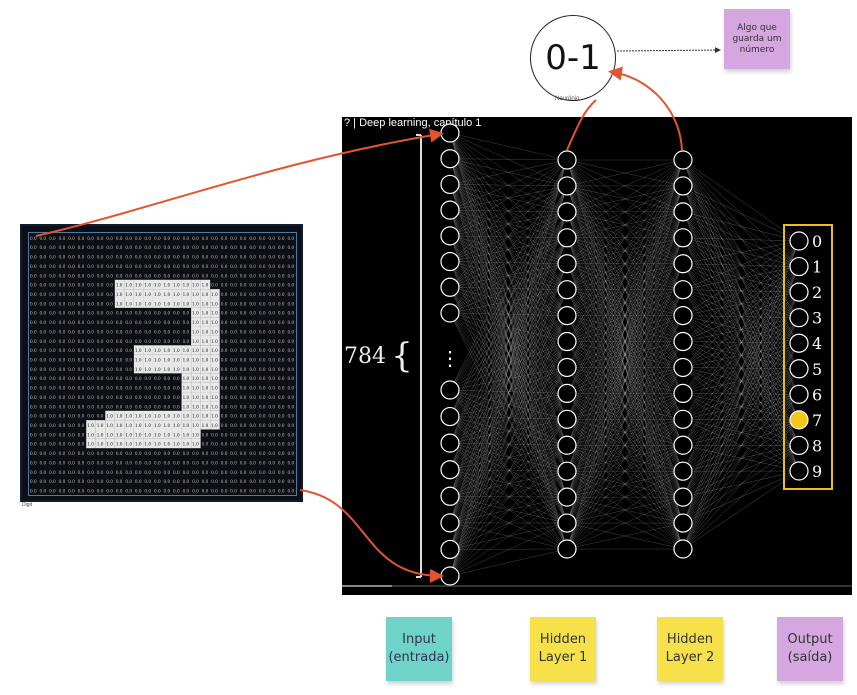  What do you see at coordinates (367, 586) in the screenshot?
I see `progress-bar-played` at bounding box center [367, 586].